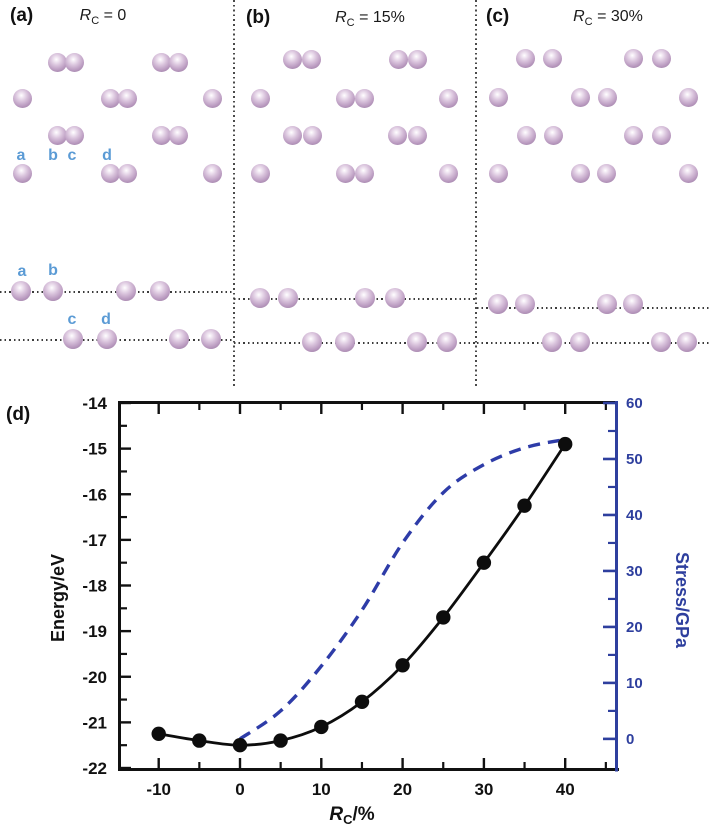  I want to click on x-tick-label: 40, so click(565, 789).